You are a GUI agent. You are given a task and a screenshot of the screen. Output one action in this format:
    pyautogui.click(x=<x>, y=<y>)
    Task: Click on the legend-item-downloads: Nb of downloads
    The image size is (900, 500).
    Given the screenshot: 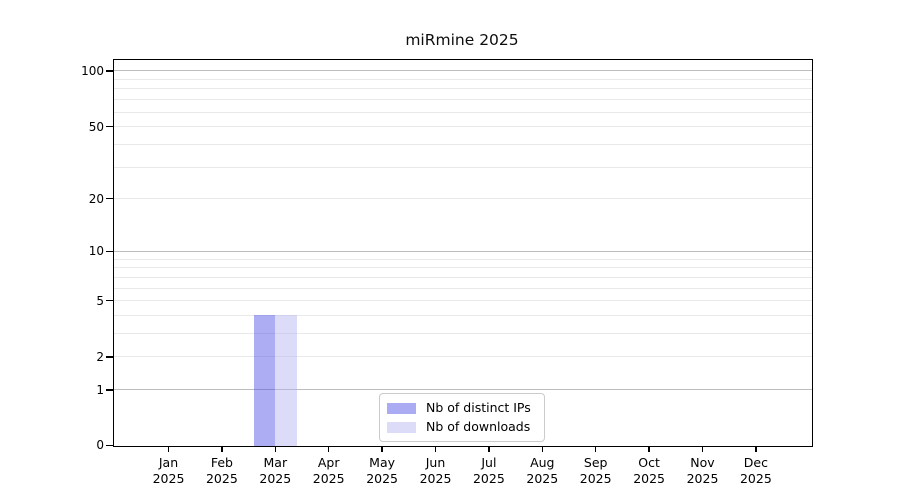 What is the action you would take?
    pyautogui.click(x=461, y=427)
    